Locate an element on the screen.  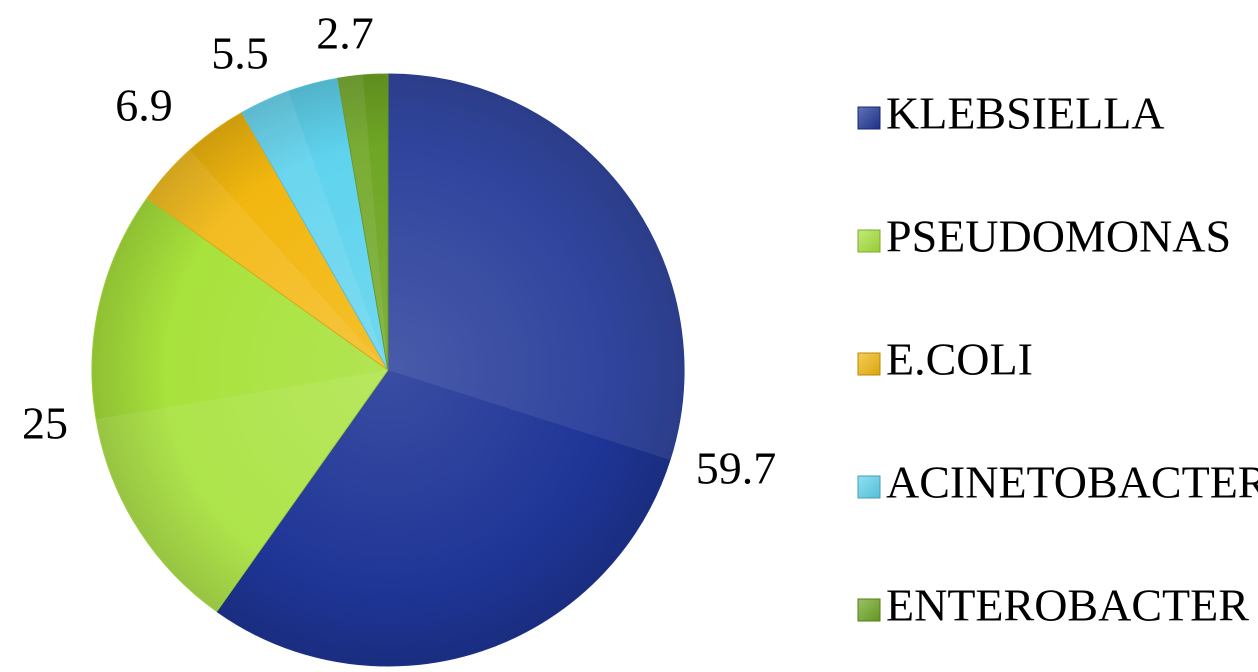
pie-slice-enterobacter is located at coordinates (363, 222).